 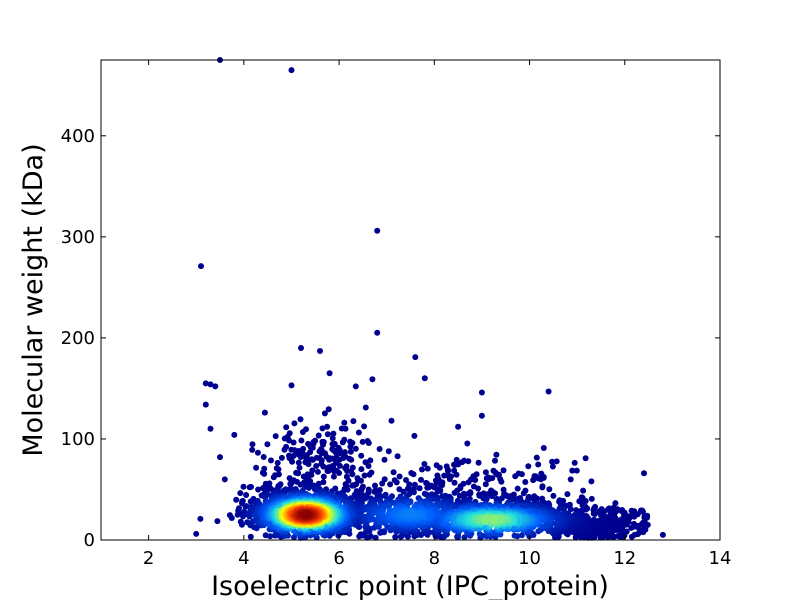 I want to click on y-tick-label: 200, so click(x=78, y=338).